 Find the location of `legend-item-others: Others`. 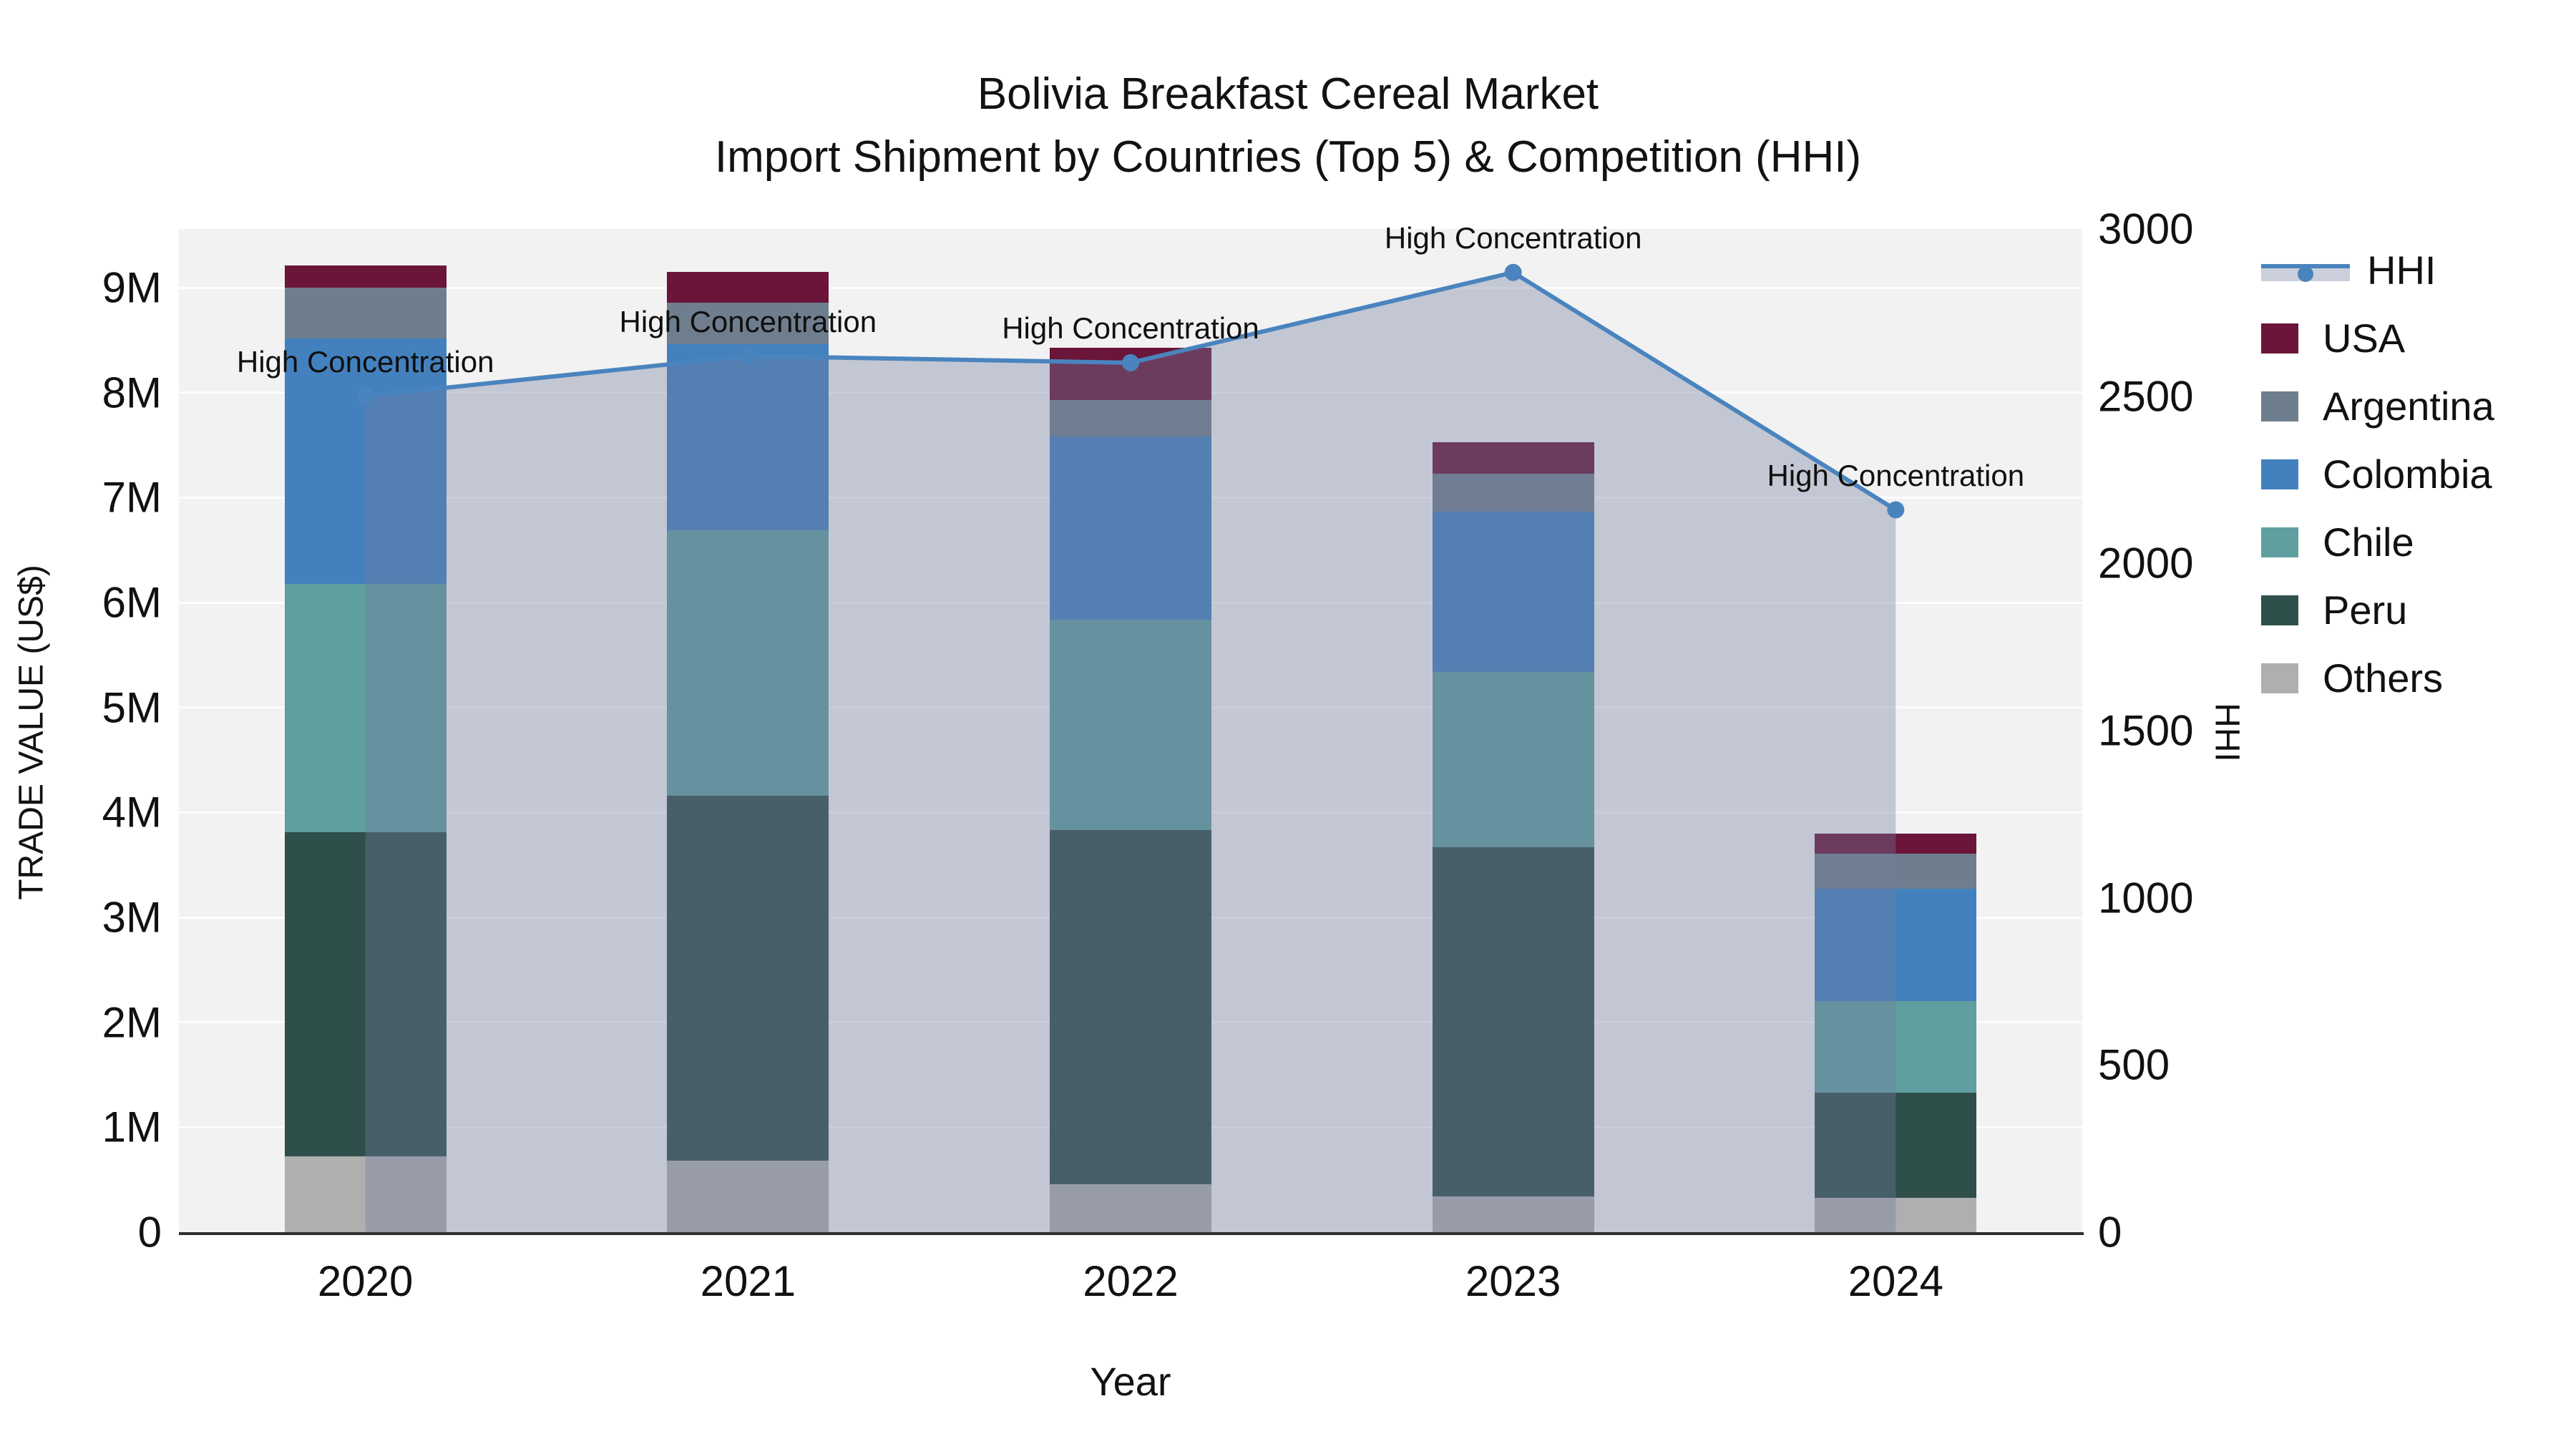

legend-item-others: Others is located at coordinates (2377, 678).